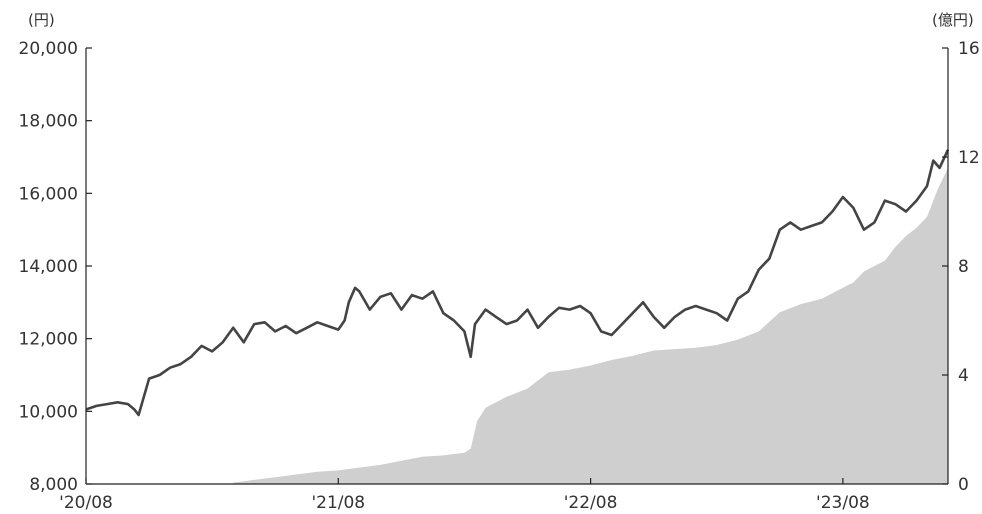 The width and height of the screenshot is (982, 514). Describe the element at coordinates (963, 376) in the screenshot. I see `right-tick-label: 4` at that location.